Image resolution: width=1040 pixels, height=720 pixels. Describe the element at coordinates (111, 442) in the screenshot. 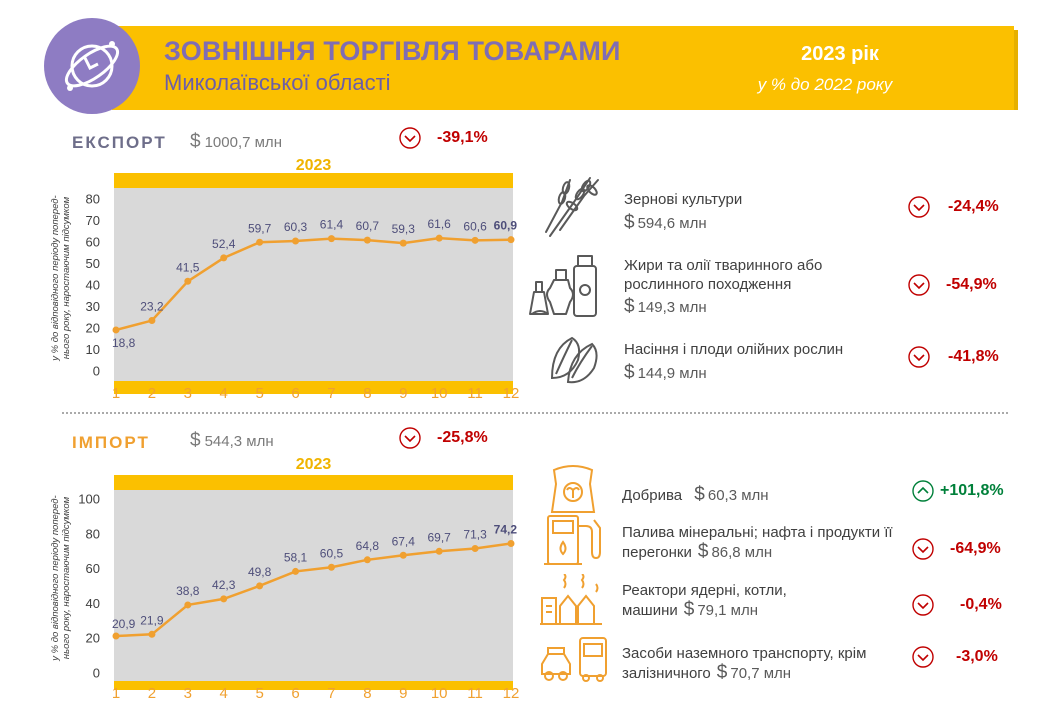

I see `import-label: ІМПОРТ` at that location.